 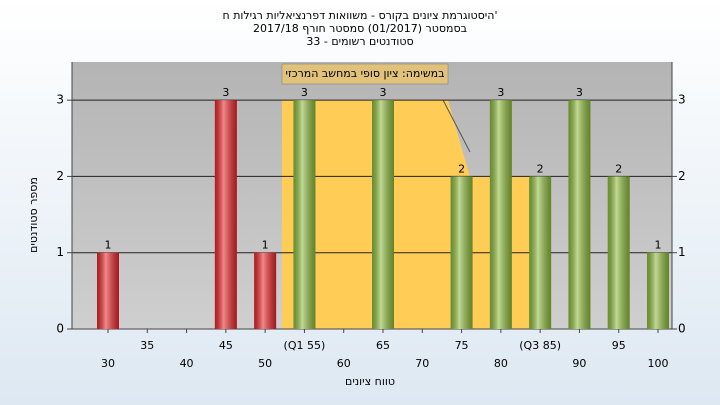 I want to click on chart-title: 33 - סטודנטים רשומים, so click(x=359, y=41).